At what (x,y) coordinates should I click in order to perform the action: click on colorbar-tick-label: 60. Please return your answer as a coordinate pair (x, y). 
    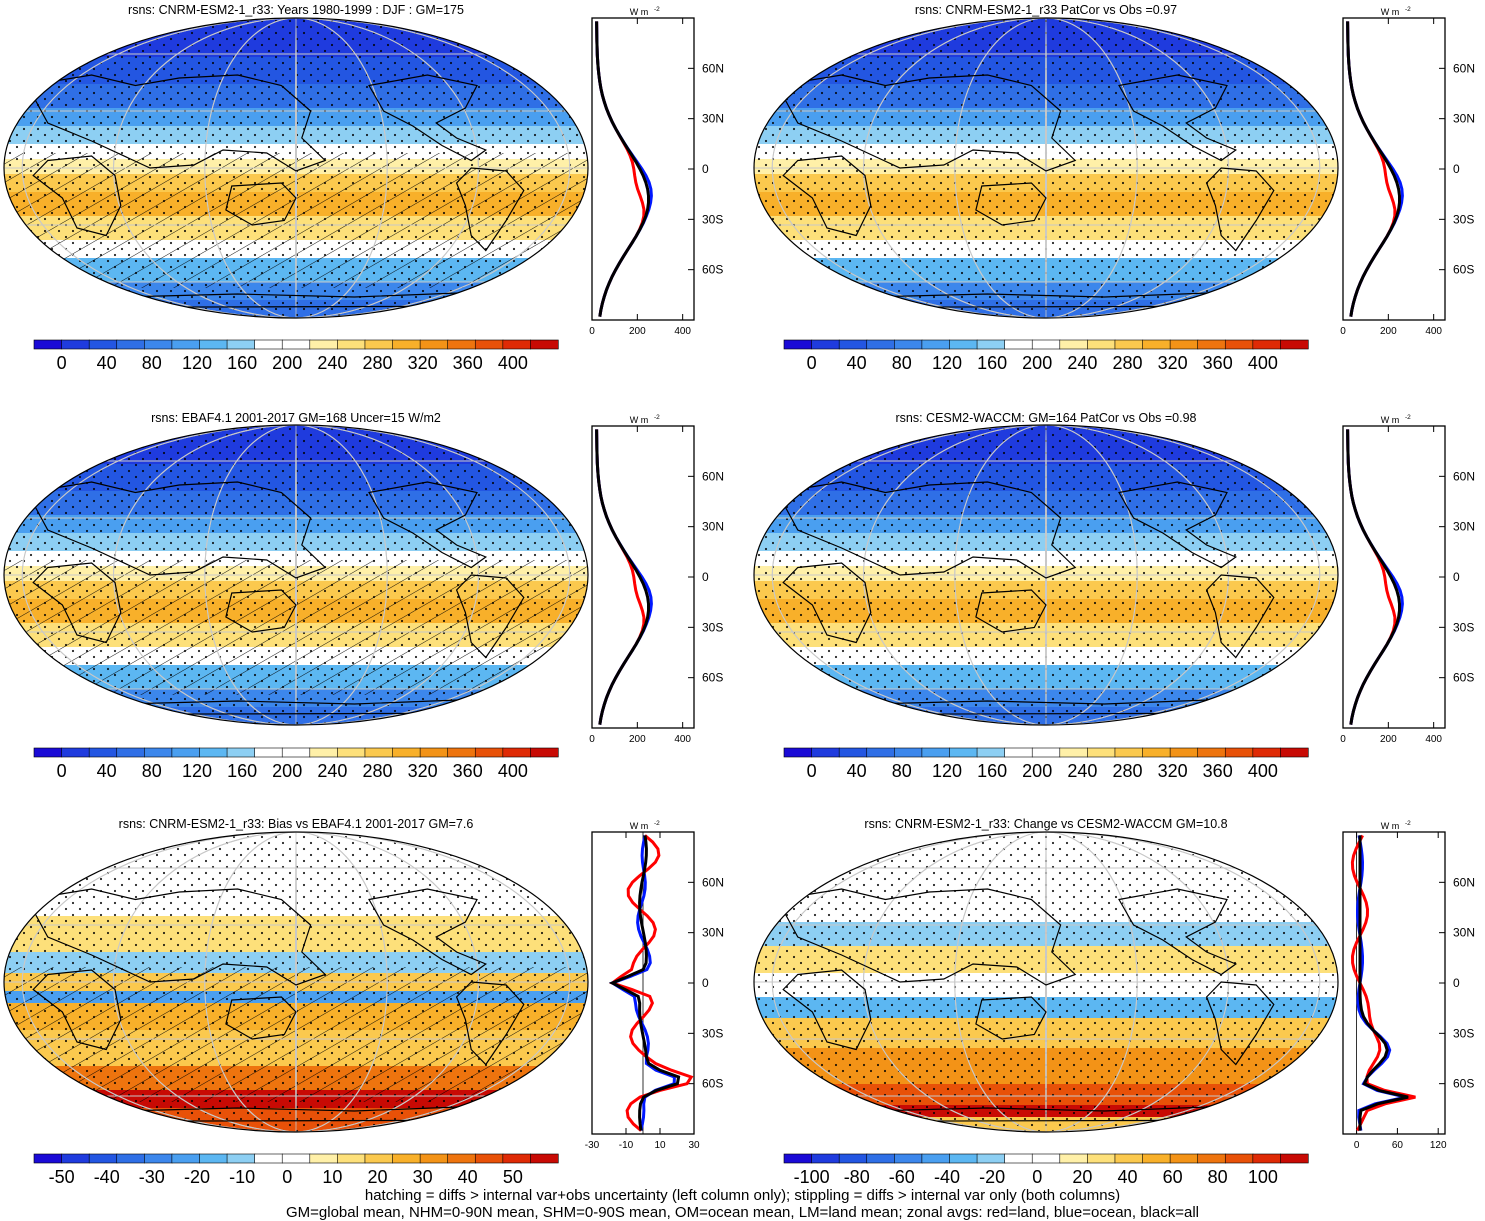
    Looking at the image, I should click on (1173, 1177).